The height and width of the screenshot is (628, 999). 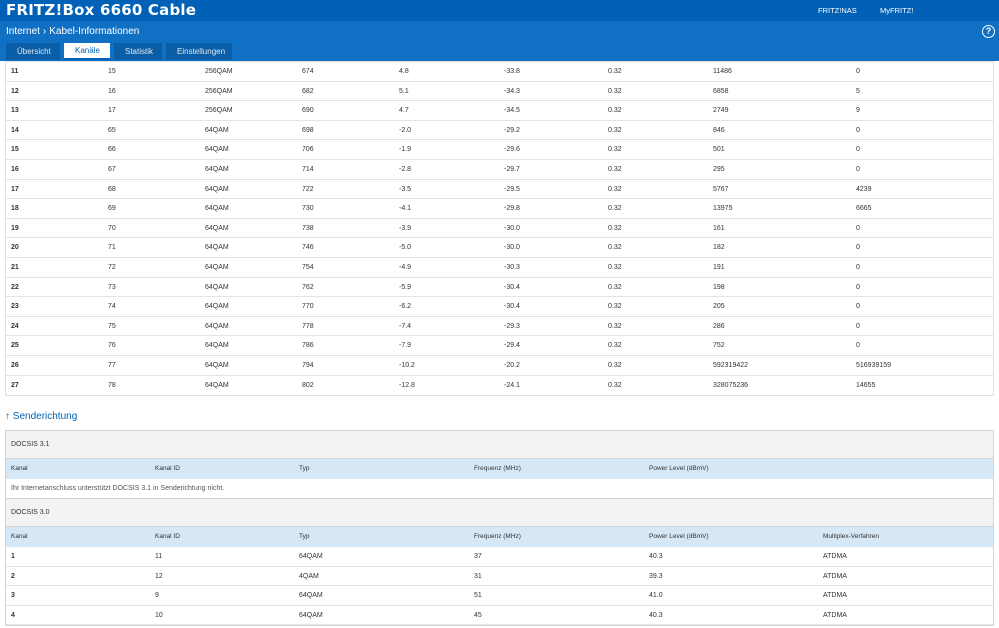 I want to click on cell-mse: -30.0, so click(x=512, y=248).